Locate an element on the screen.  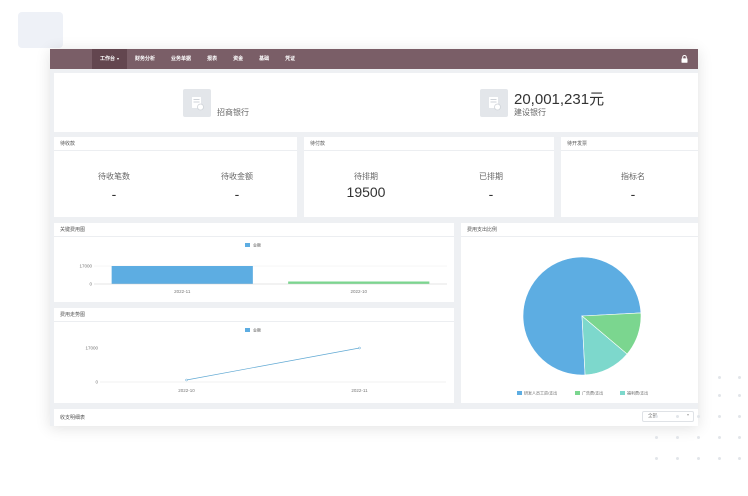
nav-item-business-docs: 业务单据 is located at coordinates (181, 59).